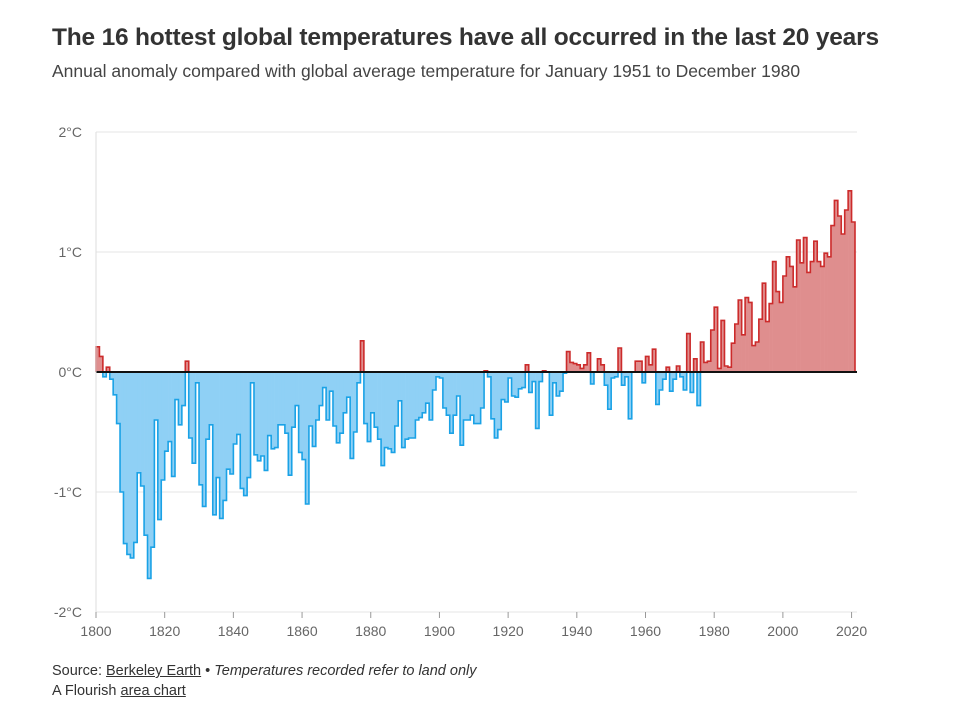  Describe the element at coordinates (345, 671) in the screenshot. I see `source-note: Temperatures recorded refer to land only` at that location.